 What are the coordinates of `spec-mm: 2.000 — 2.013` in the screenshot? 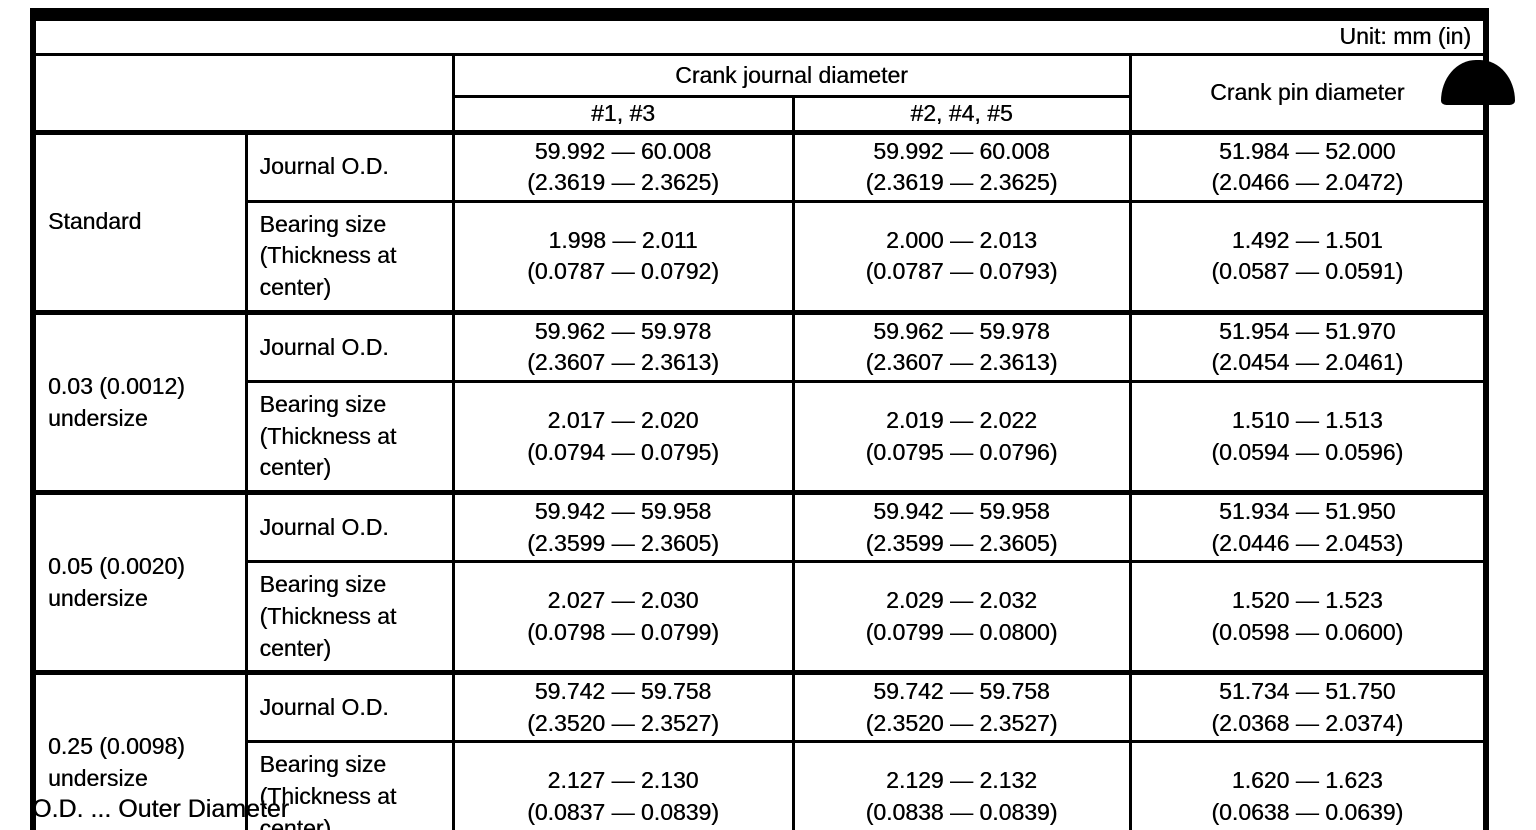 It's located at (961, 239).